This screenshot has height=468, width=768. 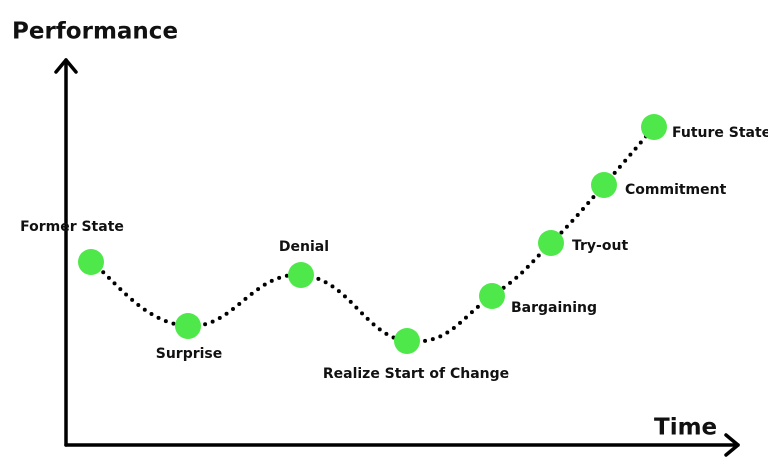 What do you see at coordinates (720, 133) in the screenshot?
I see `node-label: Future State` at bounding box center [720, 133].